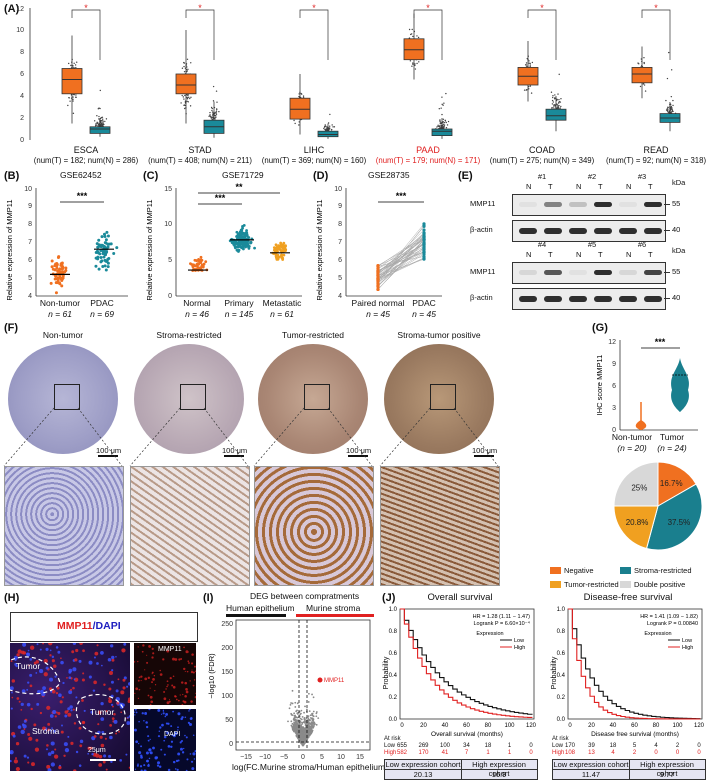  What do you see at coordinates (613, 753) in the screenshot?
I see `panel-j-dfs-risk-high-2: 4` at bounding box center [613, 753].